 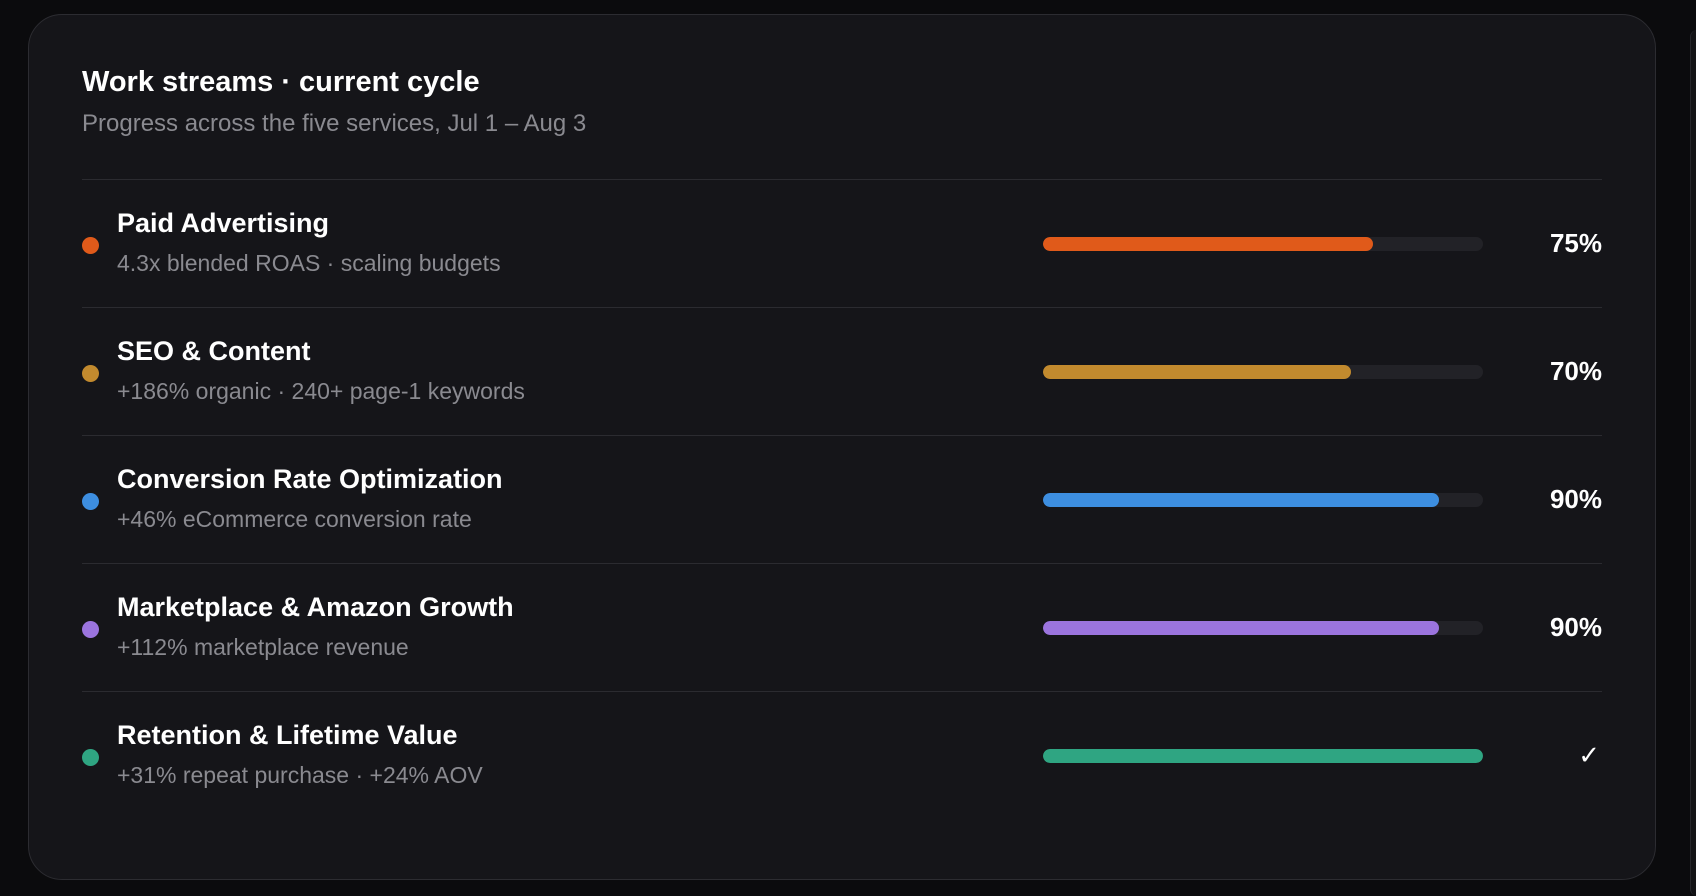 I want to click on stream-name: Conversion Rate Optimization, so click(x=310, y=479).